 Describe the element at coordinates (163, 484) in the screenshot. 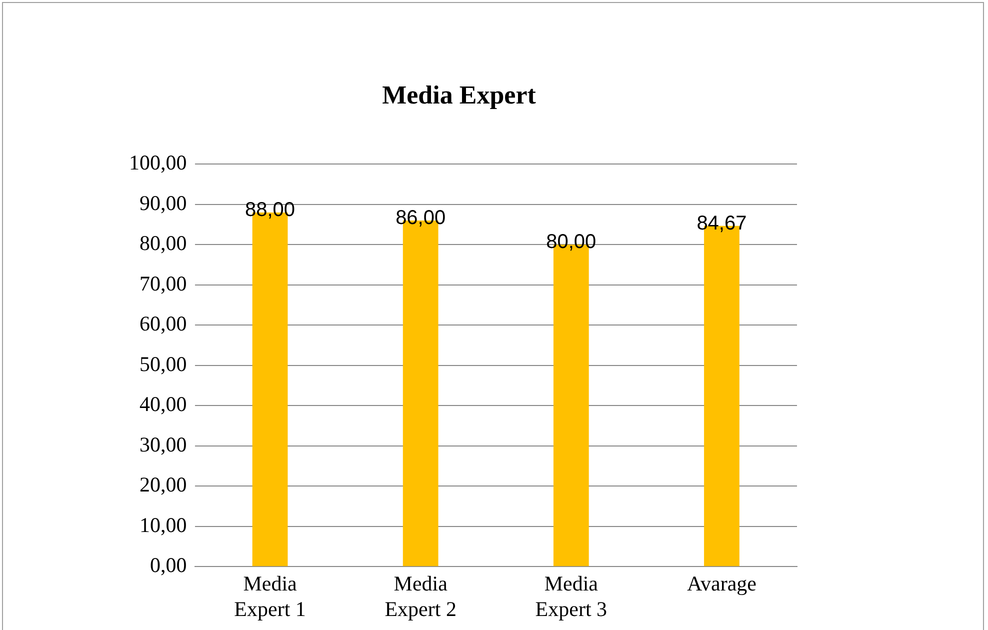

I see `y-tick-label: 20,00` at that location.